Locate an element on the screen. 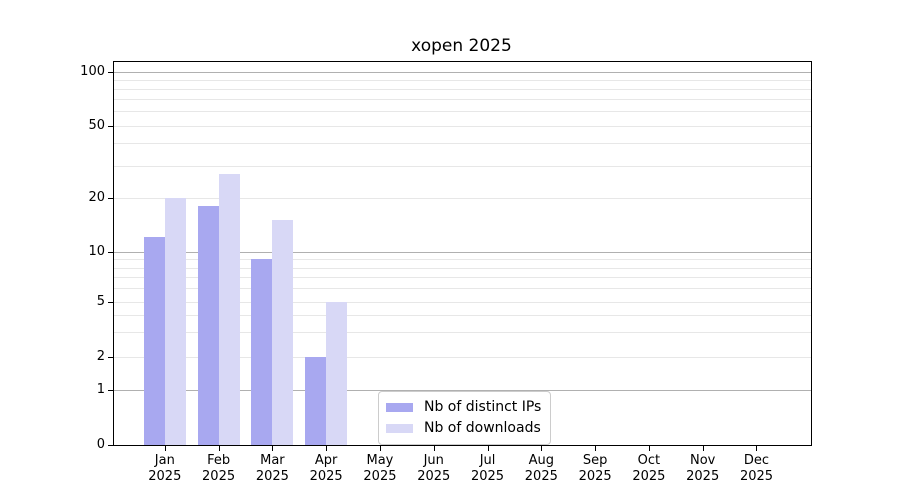  x-tick-label: May 2025 is located at coordinates (380, 468).